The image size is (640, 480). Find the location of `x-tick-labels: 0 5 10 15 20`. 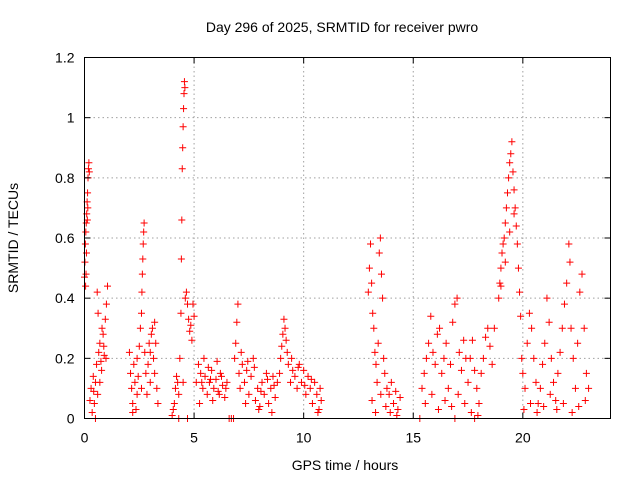

x-tick-labels: 0 5 10 15 20 is located at coordinates (306, 438).